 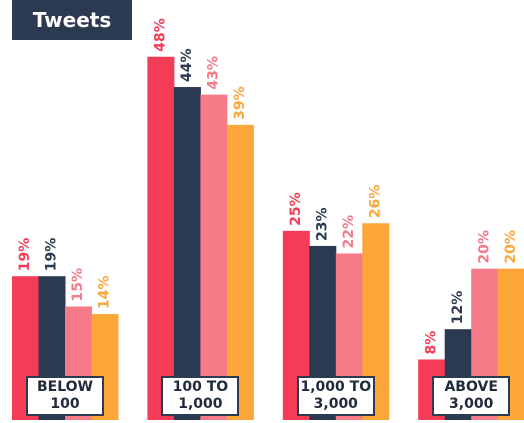 I want to click on category-label: 1,000 TO 3,000, so click(x=335, y=396).